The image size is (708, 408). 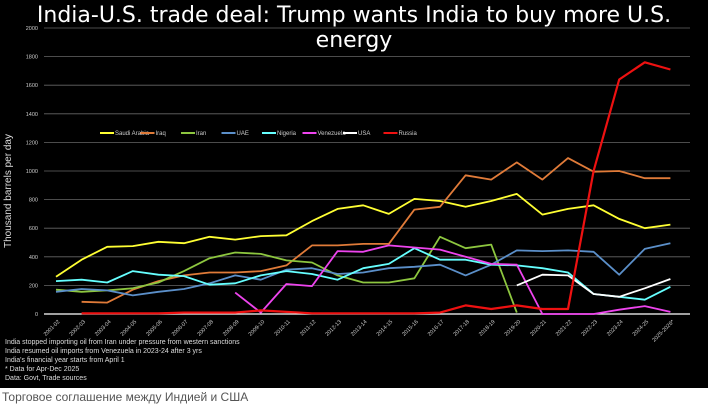 I want to click on x-tick-label: 2023-24, so click(x=615, y=328).